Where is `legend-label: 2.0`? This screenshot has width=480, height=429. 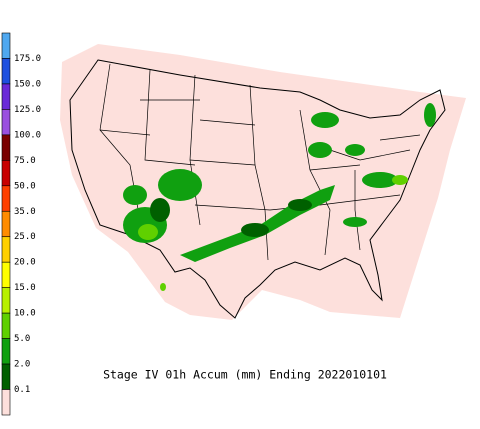
legend-label: 2.0 is located at coordinates (22, 365).